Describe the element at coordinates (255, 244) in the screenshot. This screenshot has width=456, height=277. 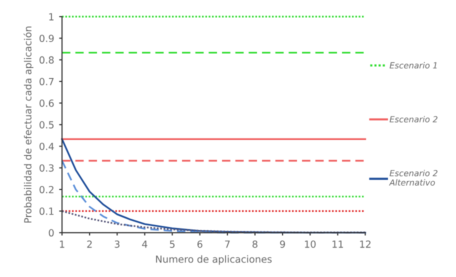
I see `x-tick-label: 8` at that location.